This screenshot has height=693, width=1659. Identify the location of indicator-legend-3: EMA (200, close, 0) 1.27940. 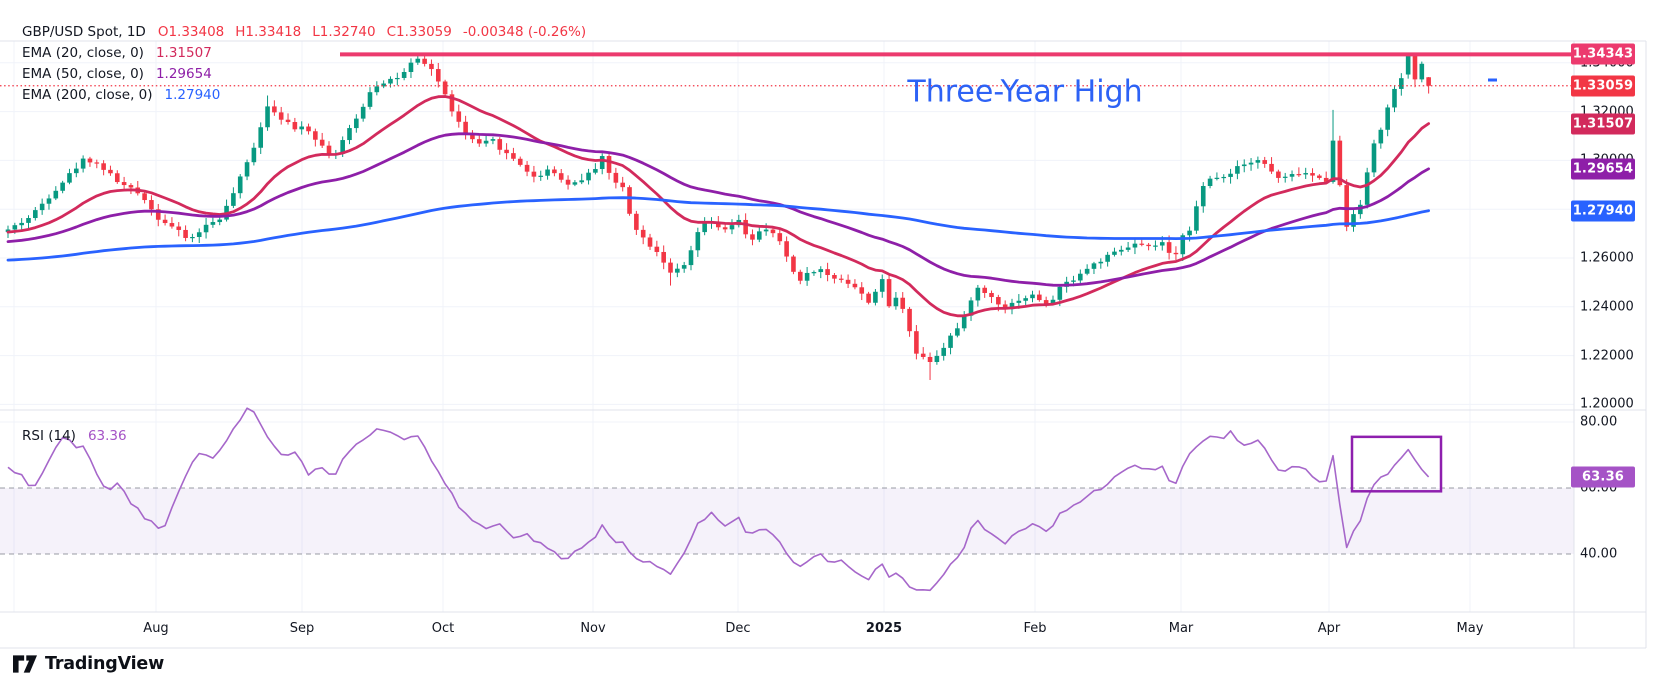
(121, 95).